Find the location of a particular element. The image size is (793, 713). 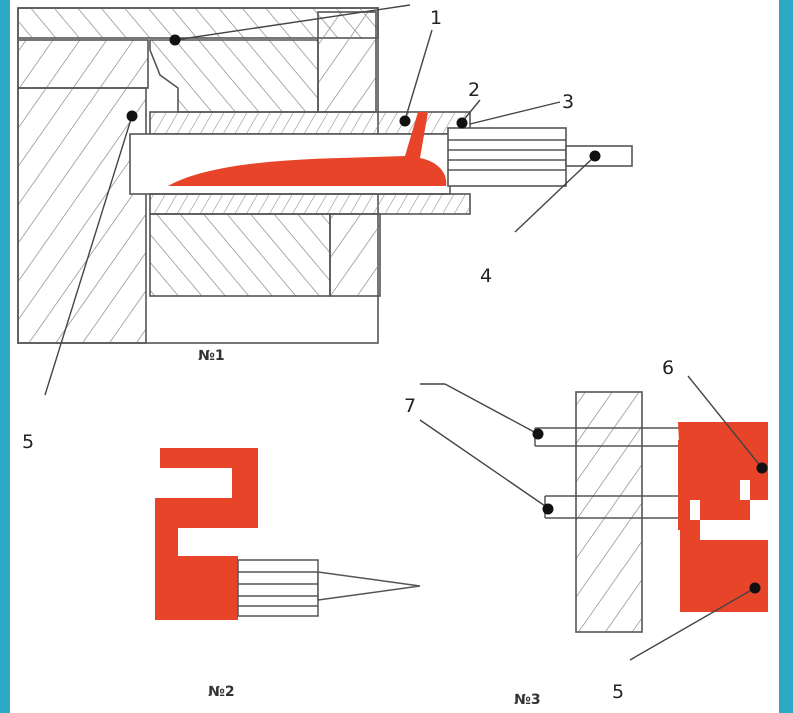

plunger-fig2 is located at coordinates (278, 588).